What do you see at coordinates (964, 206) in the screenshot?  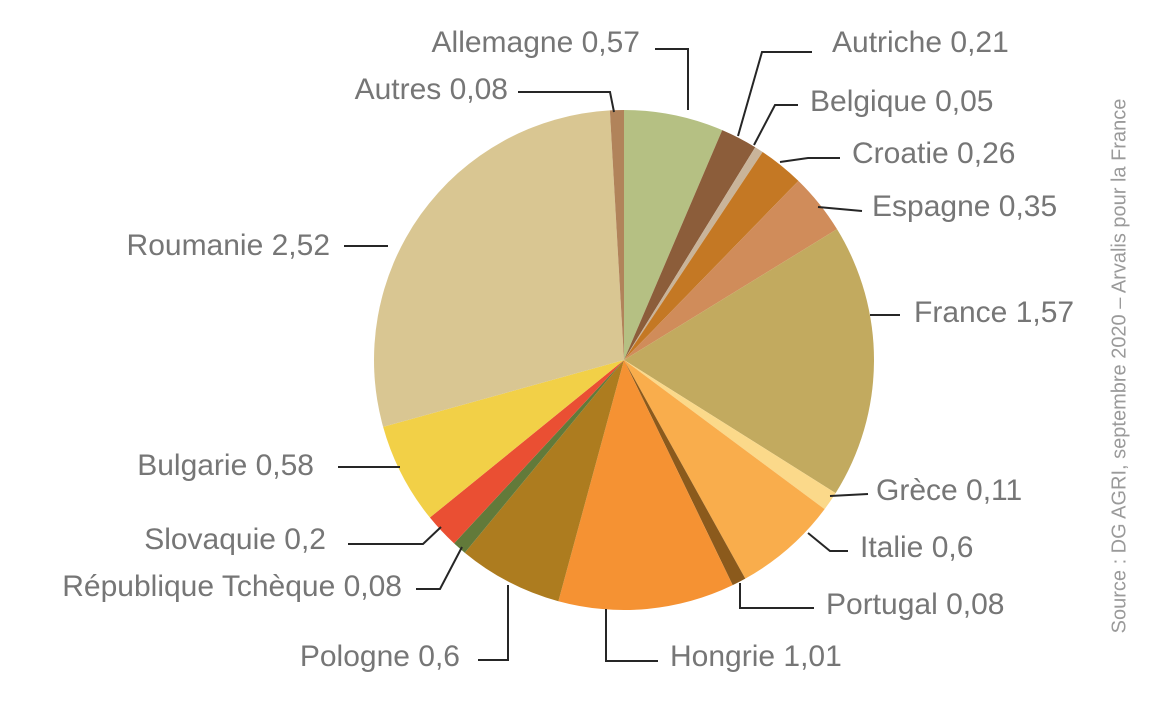 I see `slice-label: Espagne 0,35` at bounding box center [964, 206].